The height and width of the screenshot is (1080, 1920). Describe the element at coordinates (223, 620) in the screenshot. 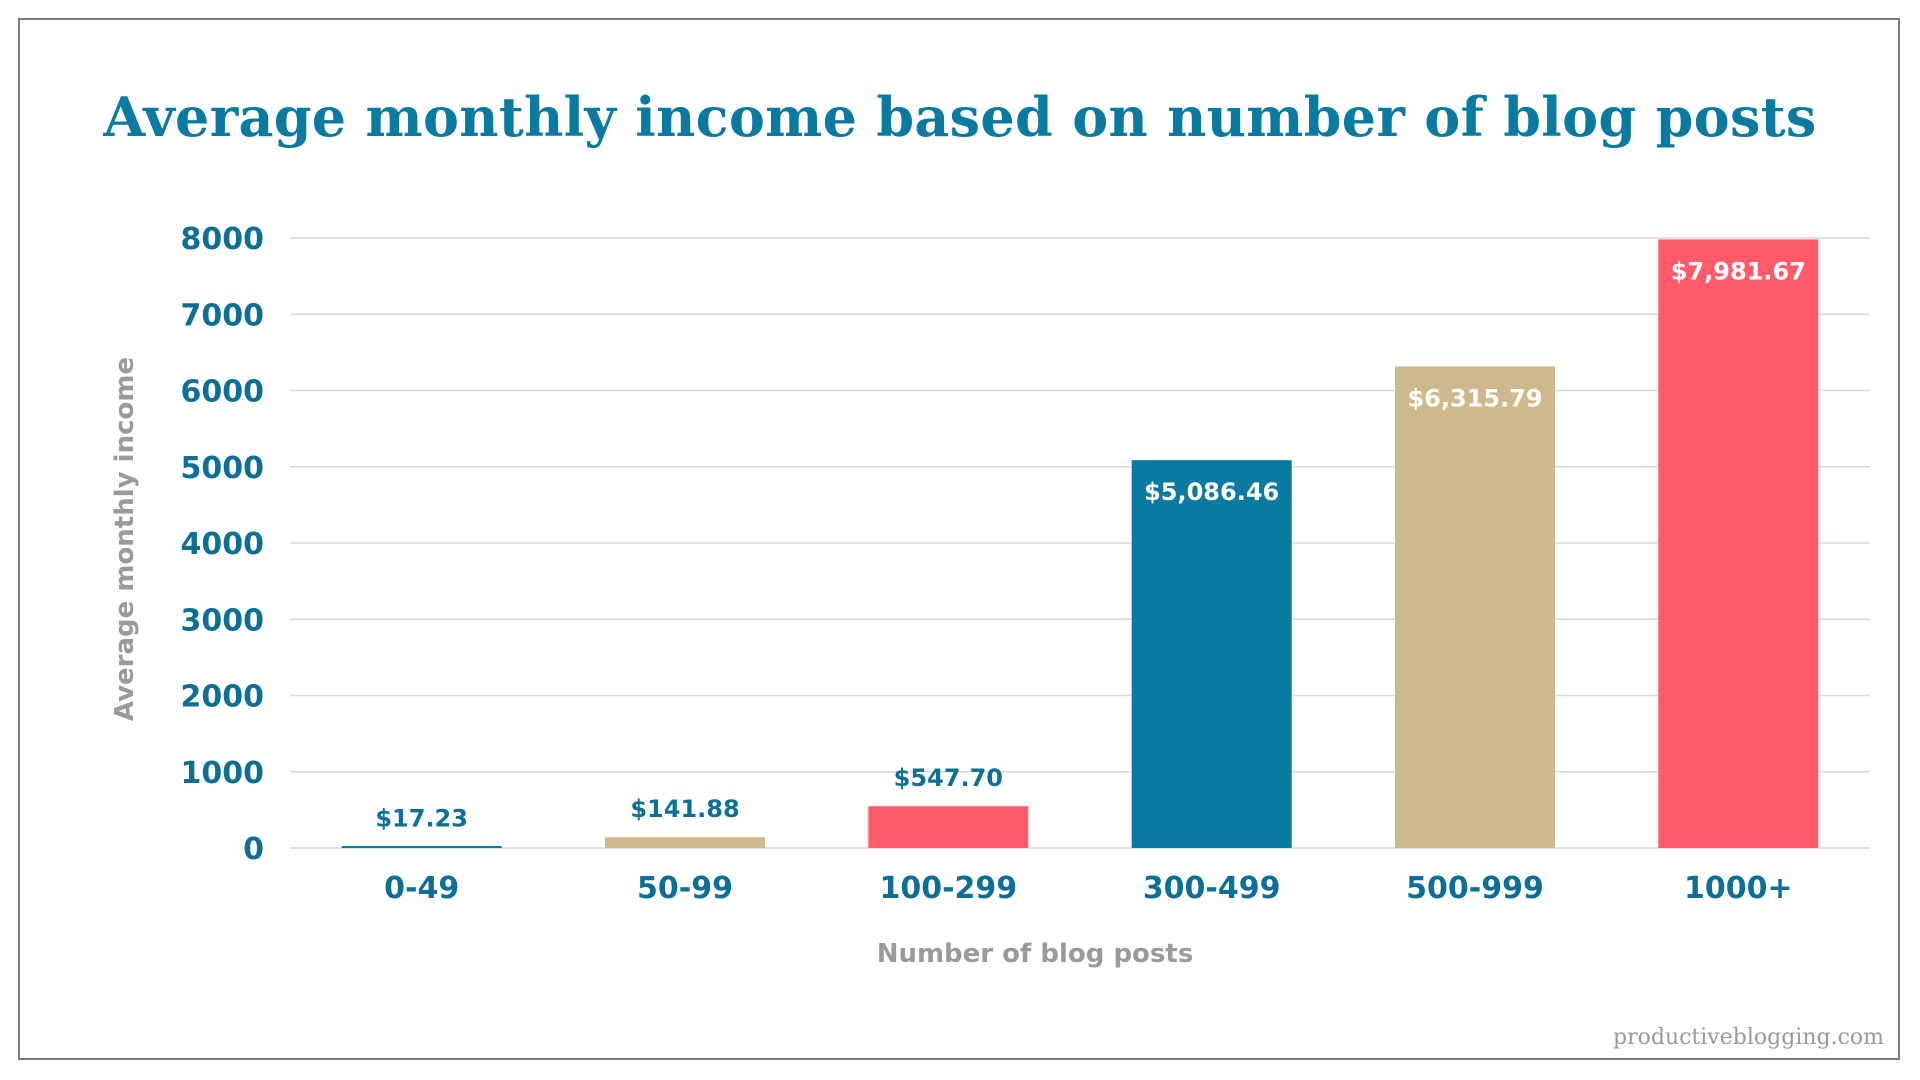

I see `y-tick-label: 3000` at that location.